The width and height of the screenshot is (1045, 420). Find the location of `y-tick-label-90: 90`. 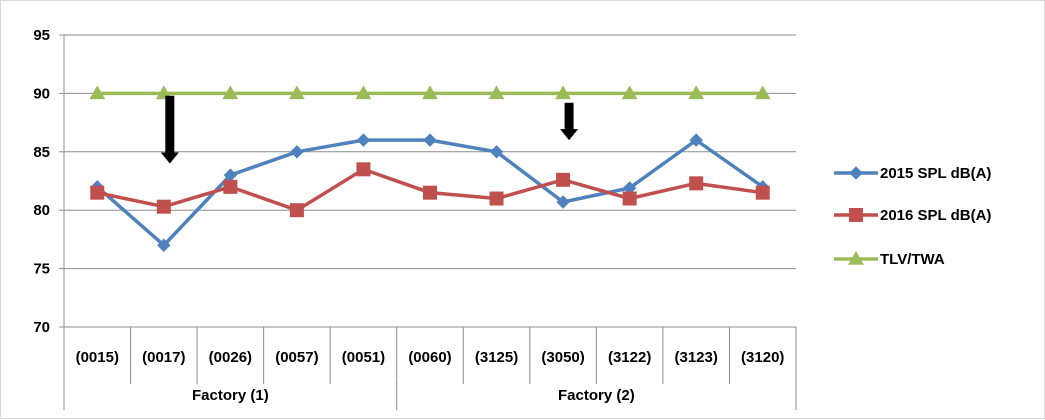

y-tick-label-90: 90 is located at coordinates (41, 93).